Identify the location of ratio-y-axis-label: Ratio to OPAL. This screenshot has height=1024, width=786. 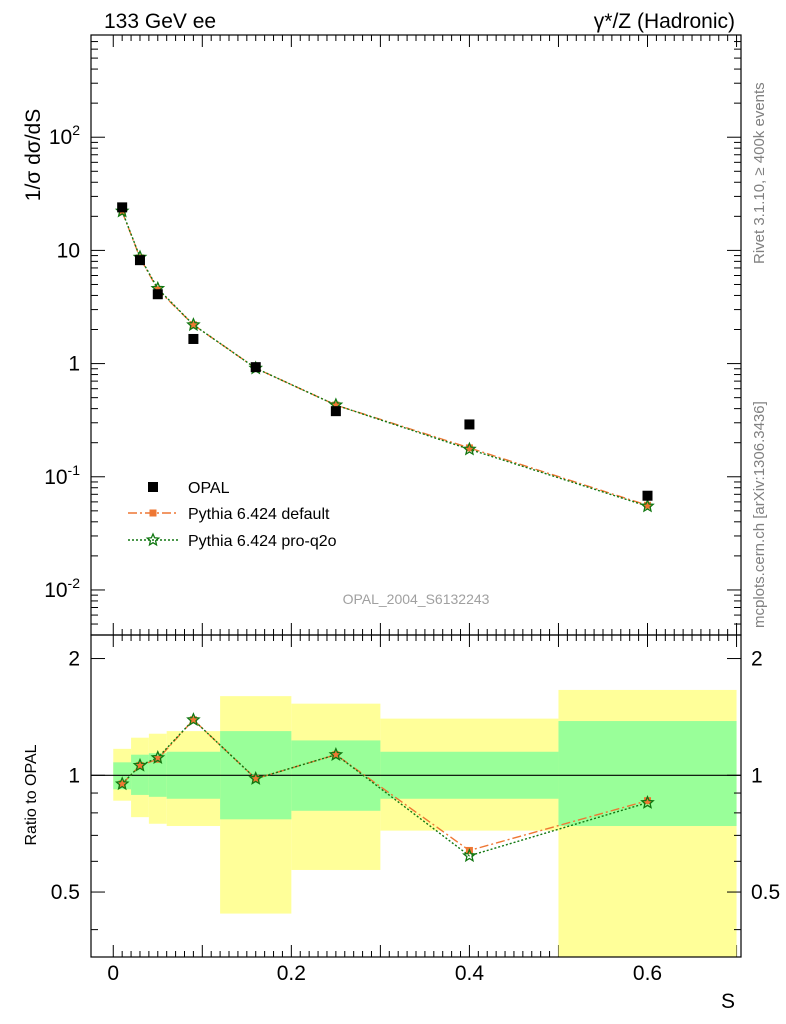
(31, 794).